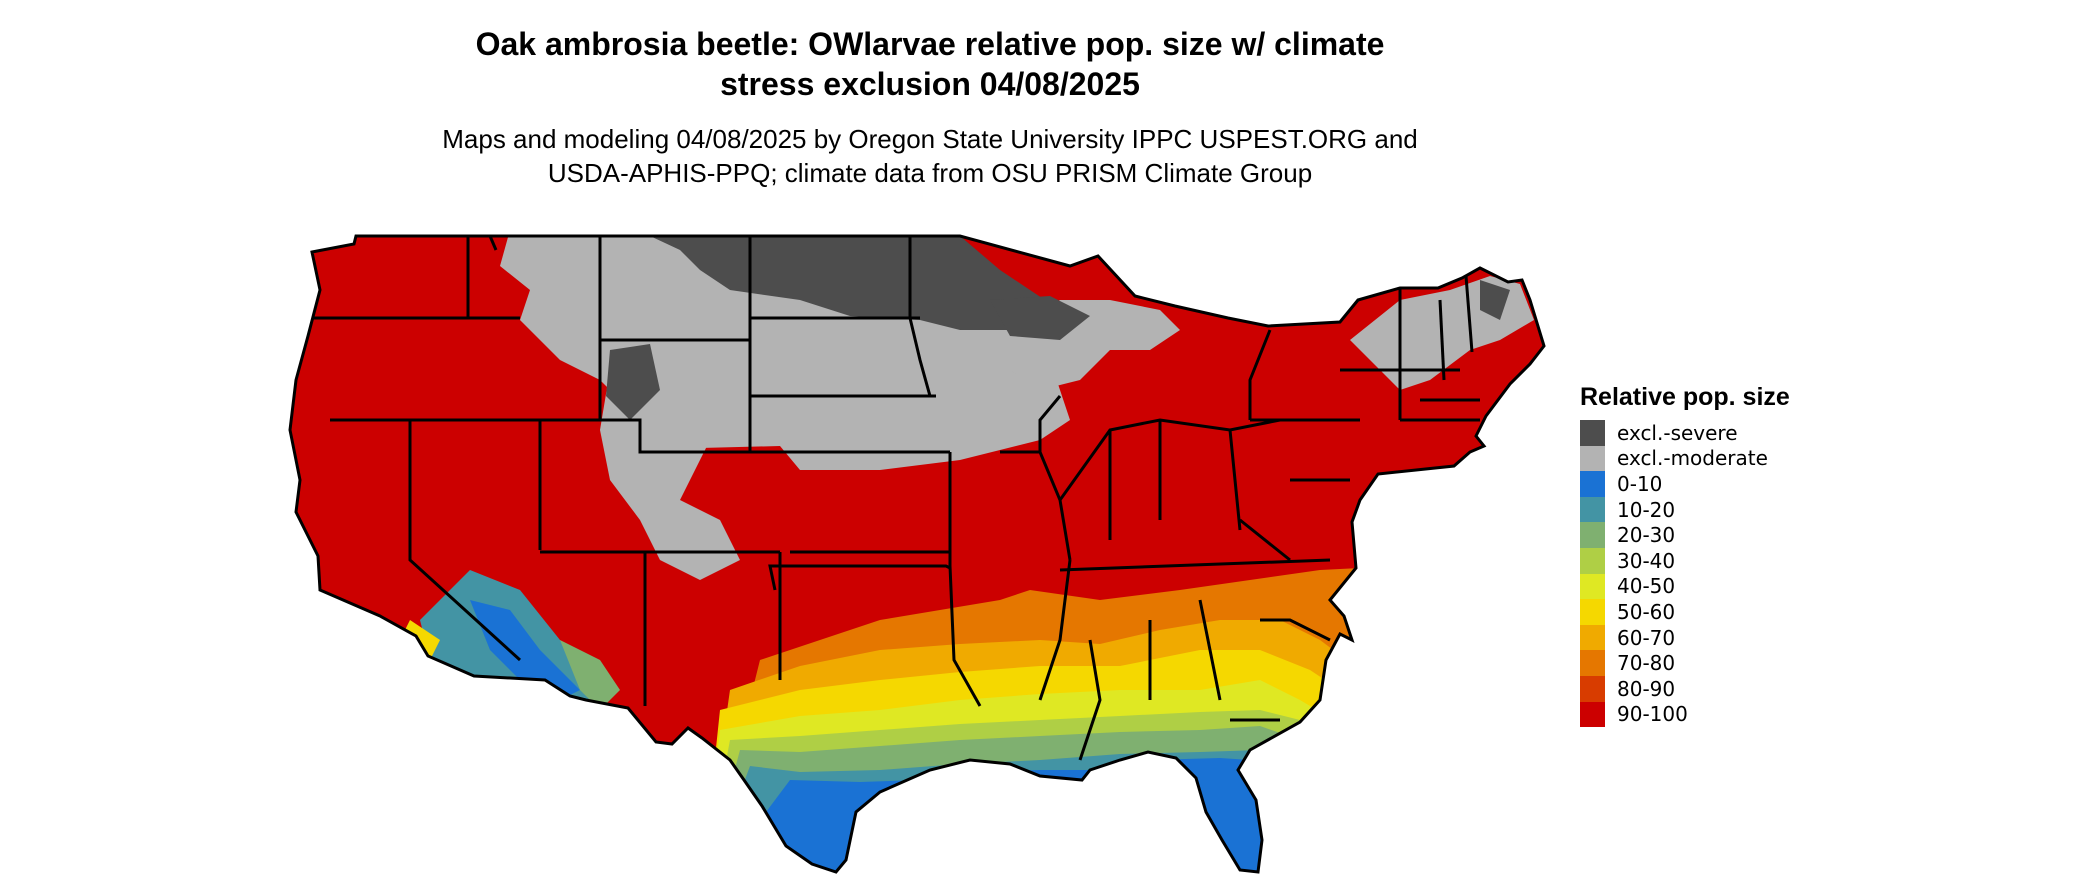 The image size is (2100, 892). I want to click on legend-item: 30-40, so click(1685, 560).